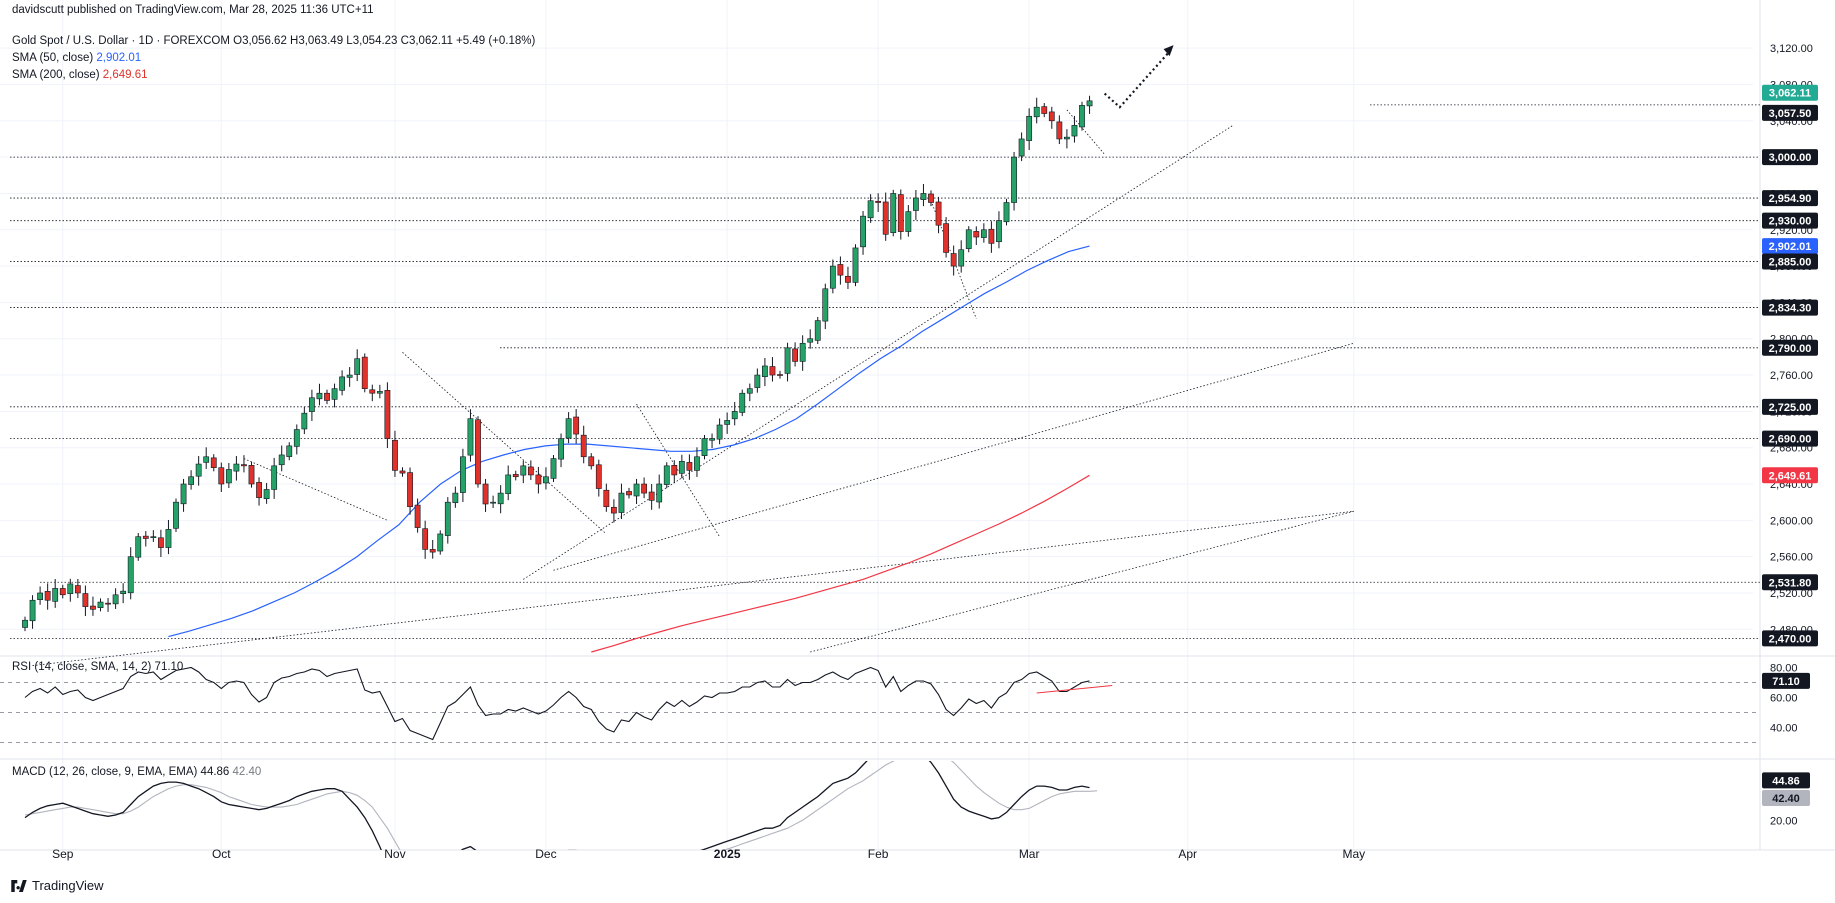 The image size is (1835, 903). What do you see at coordinates (880, 704) in the screenshot?
I see `rsi-panel` at bounding box center [880, 704].